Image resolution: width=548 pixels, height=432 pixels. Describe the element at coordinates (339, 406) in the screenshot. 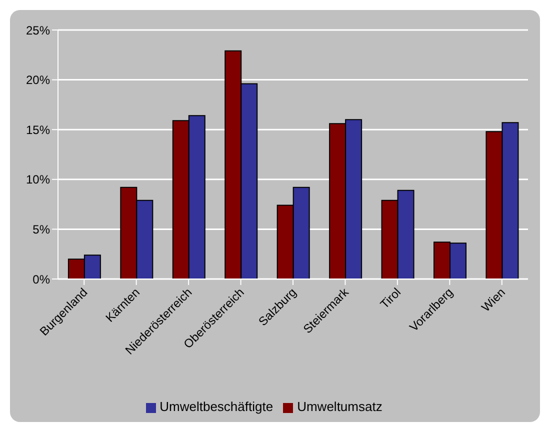

I see `legend-label: Umweltumsatz` at that location.